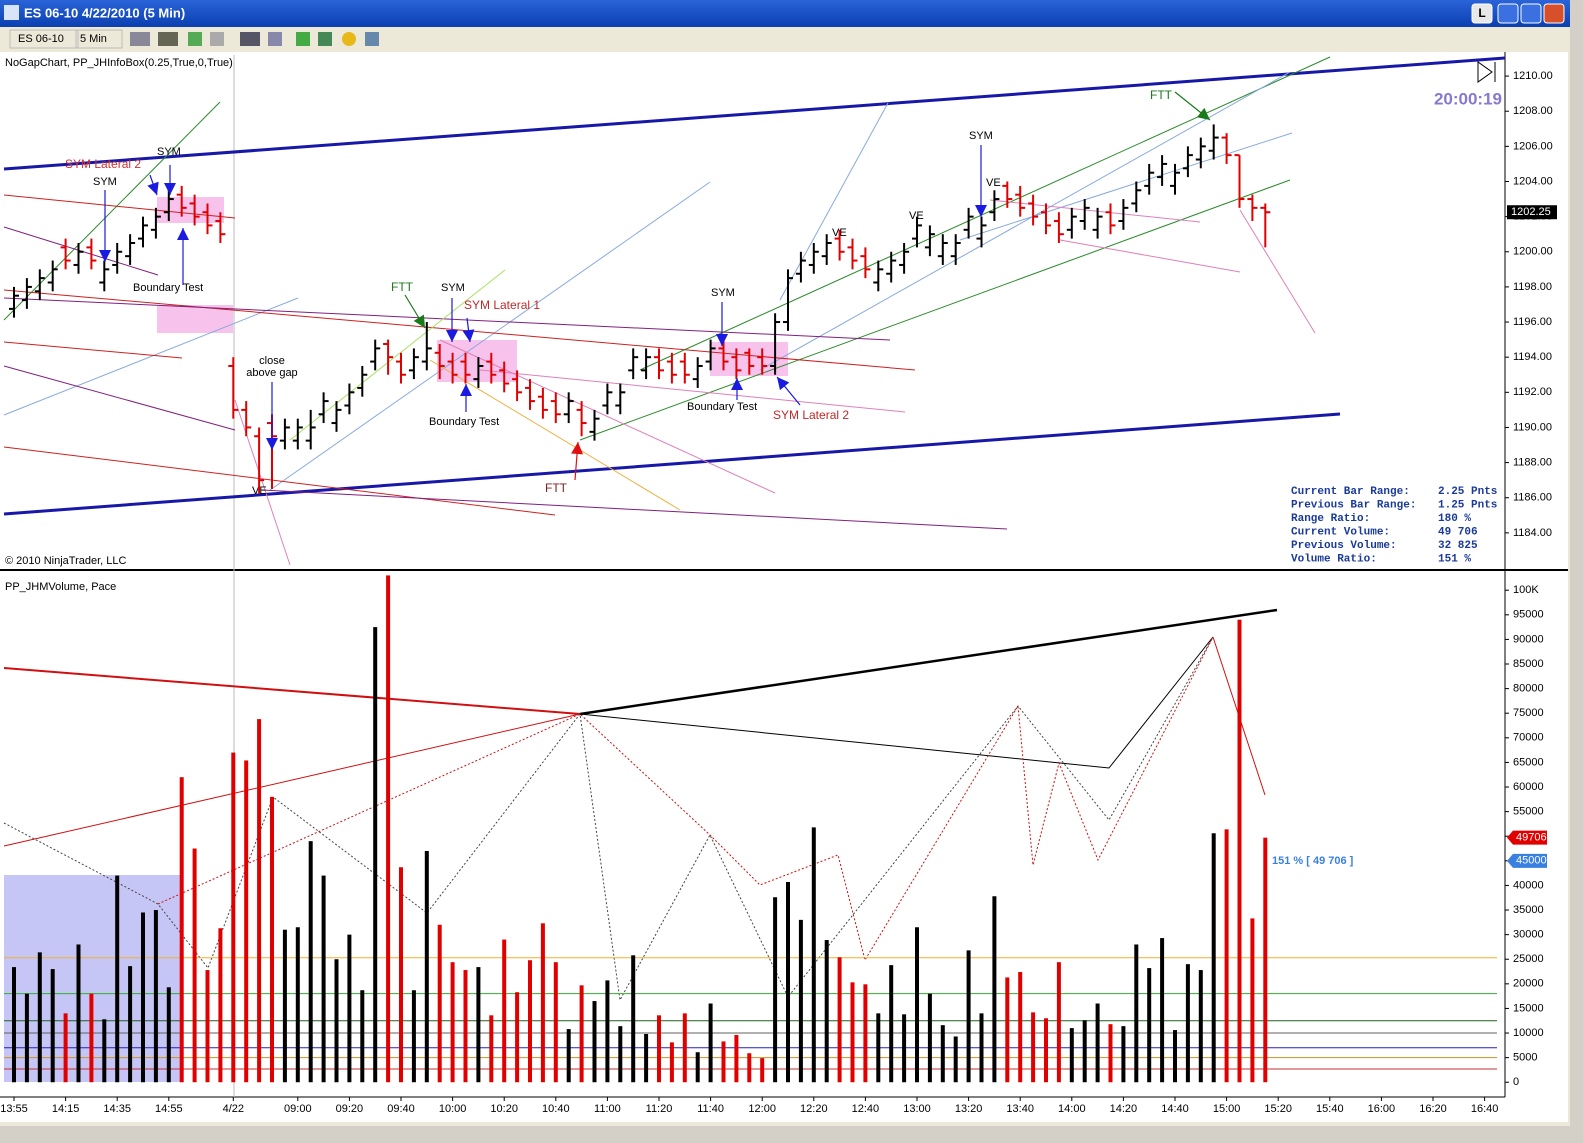 Image resolution: width=1583 pixels, height=1143 pixels. Describe the element at coordinates (1533, 111) in the screenshot. I see `y-tick-label: 1208.00` at that location.